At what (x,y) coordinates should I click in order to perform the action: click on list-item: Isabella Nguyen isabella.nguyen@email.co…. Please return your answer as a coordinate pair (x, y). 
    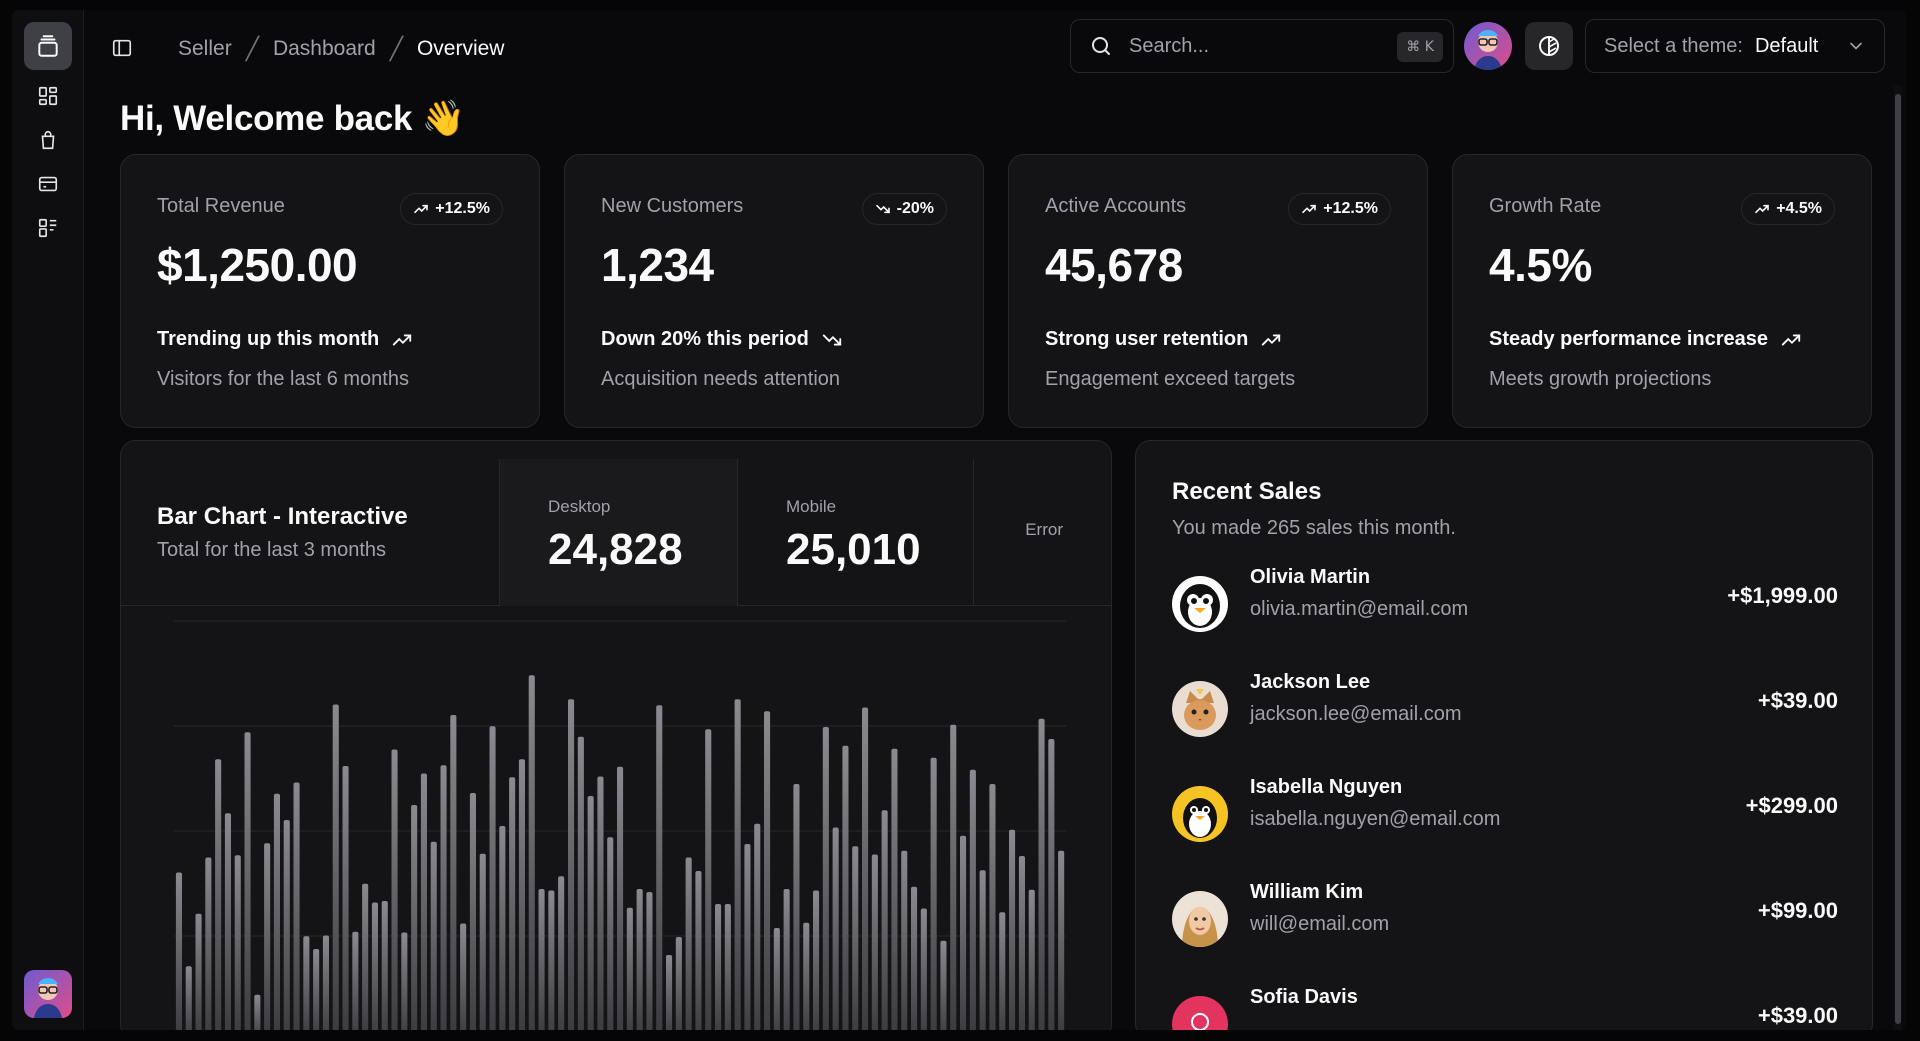
    Looking at the image, I should click on (1505, 811).